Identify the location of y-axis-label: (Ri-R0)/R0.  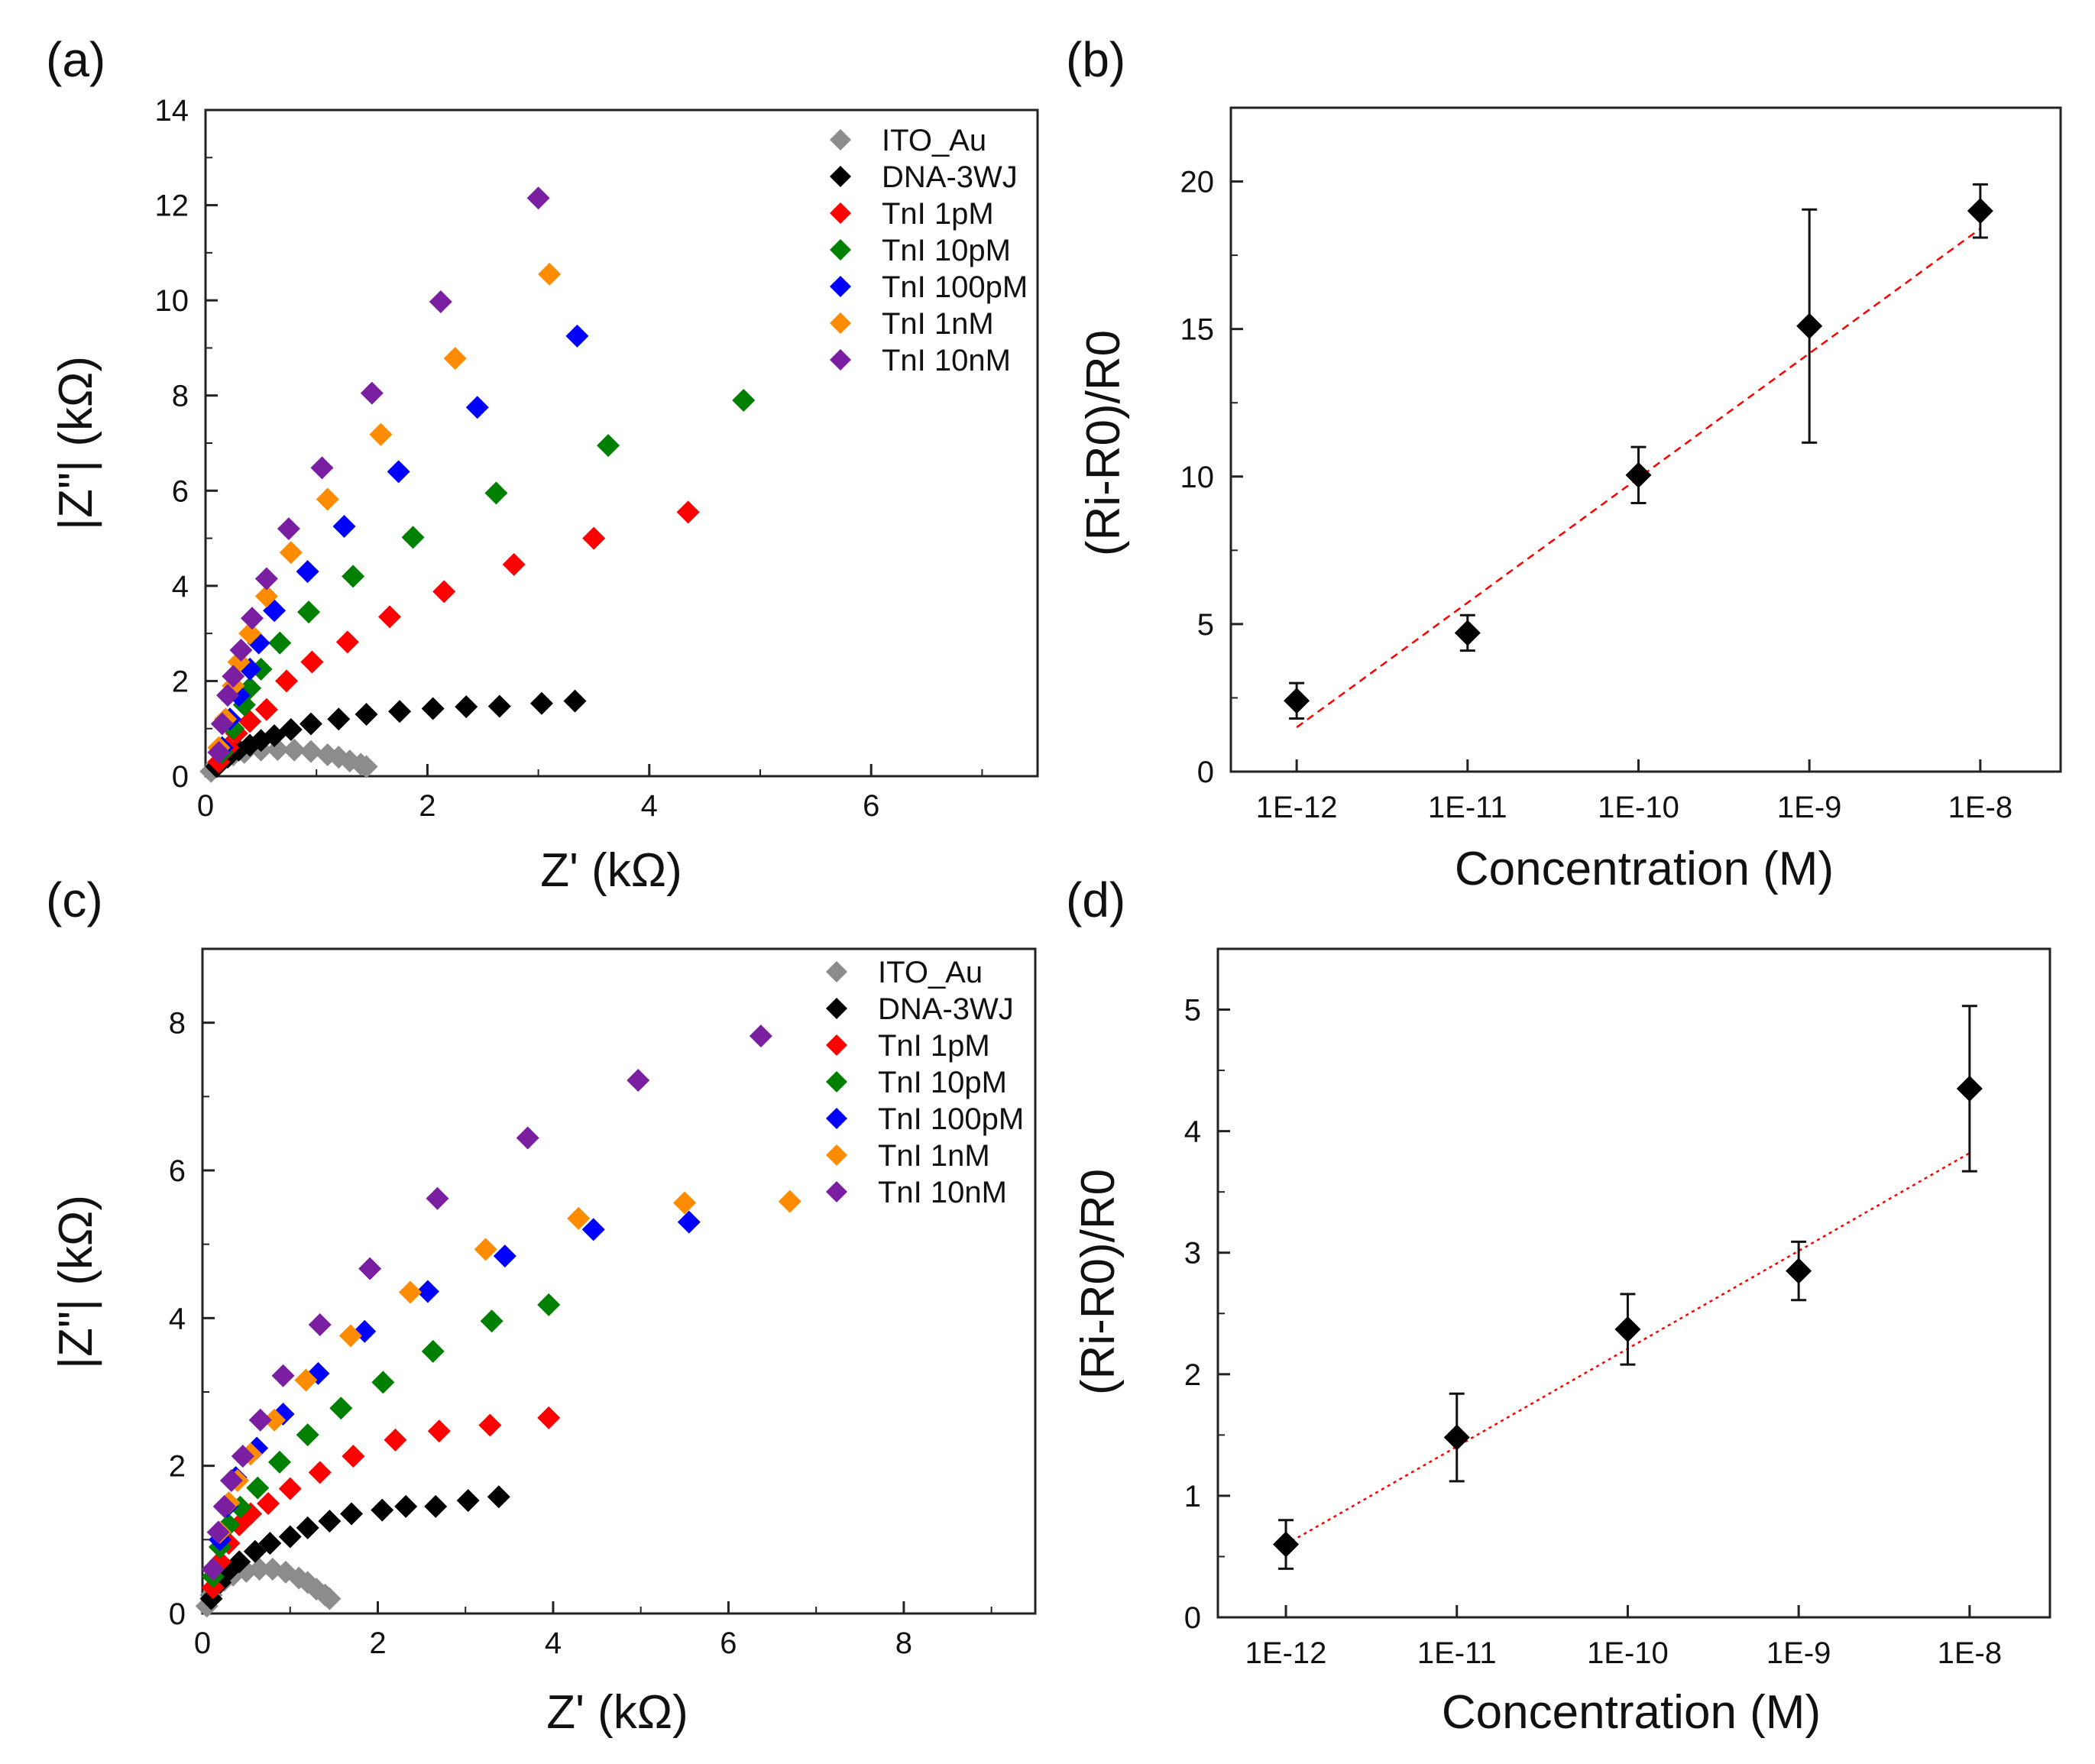
(1103, 443).